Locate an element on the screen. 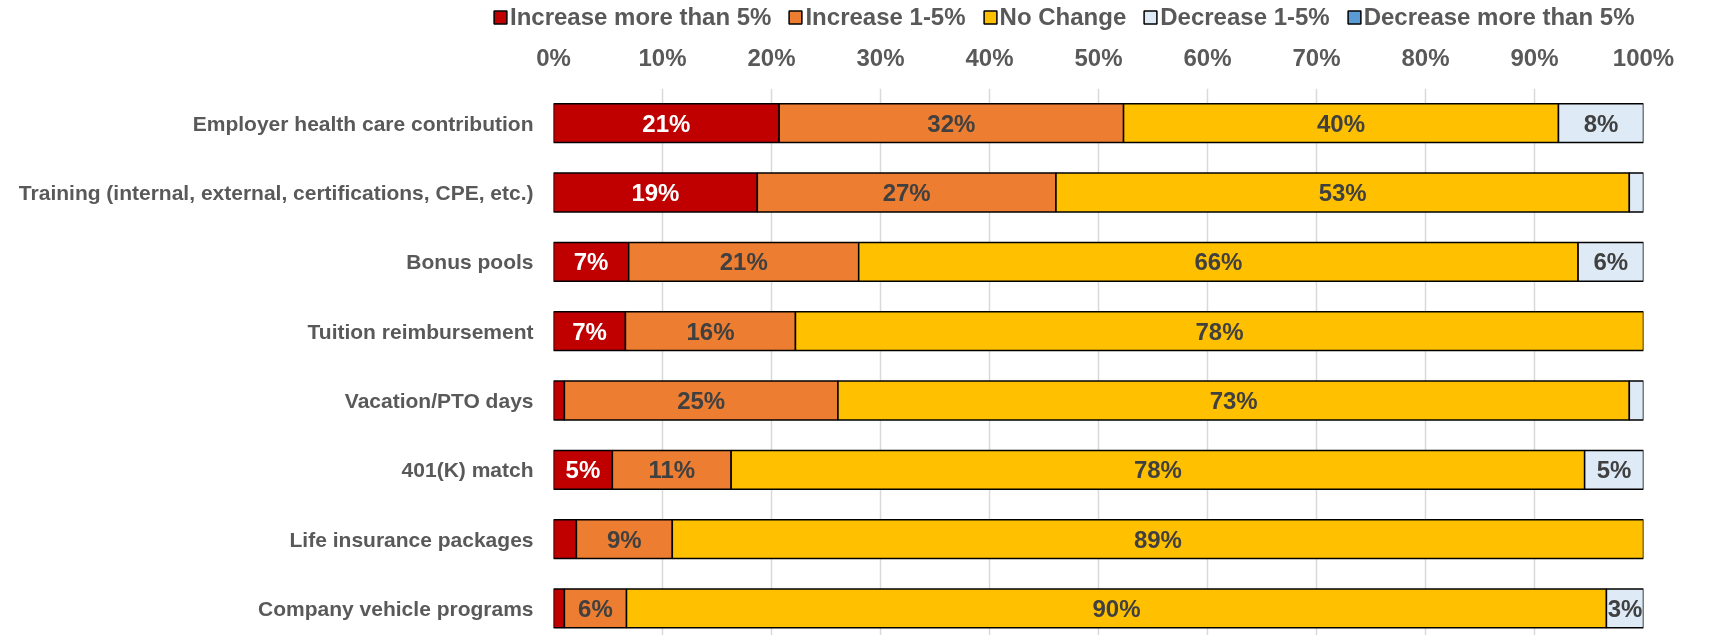 The width and height of the screenshot is (1713, 635). x-tick-label: 20% is located at coordinates (771, 57).